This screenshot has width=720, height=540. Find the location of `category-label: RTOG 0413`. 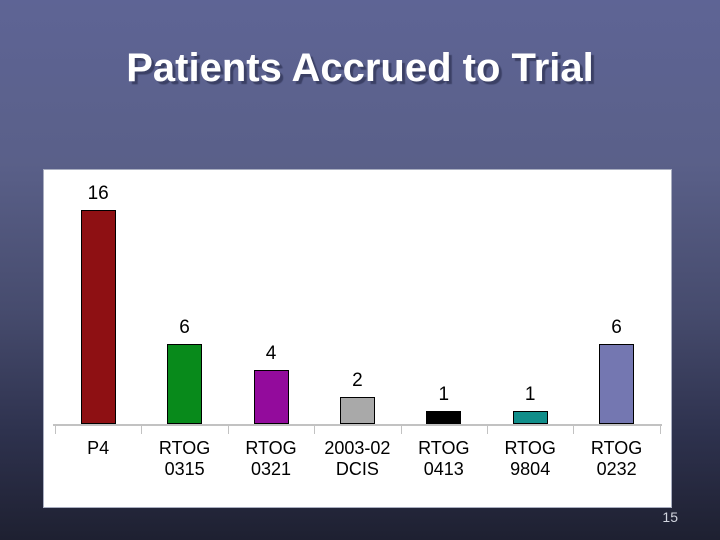

category-label: RTOG 0413 is located at coordinates (444, 459).